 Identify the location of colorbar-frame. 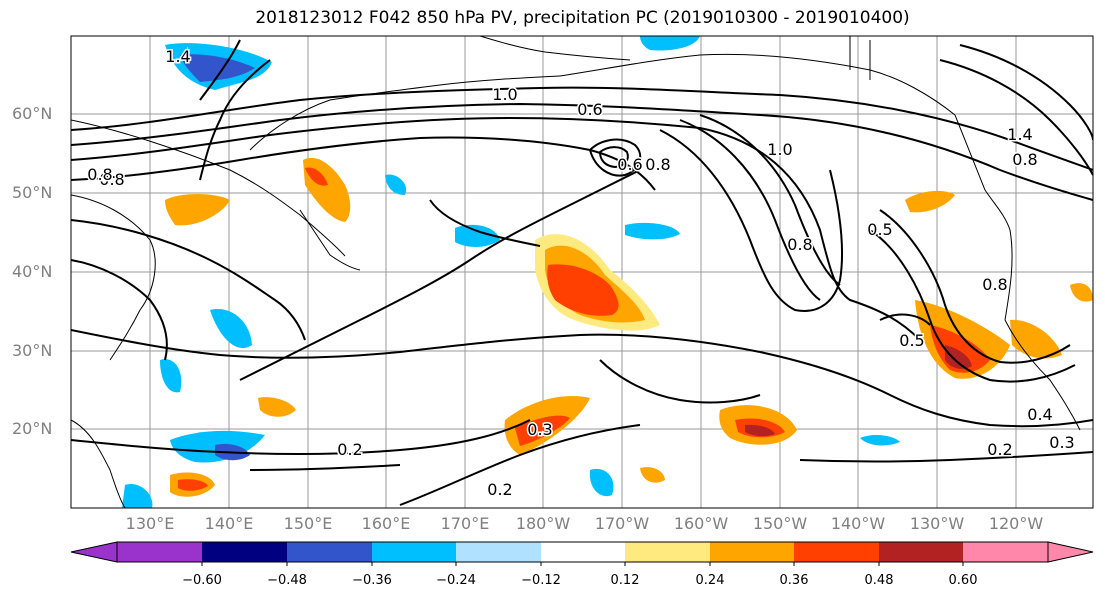
(582, 552).